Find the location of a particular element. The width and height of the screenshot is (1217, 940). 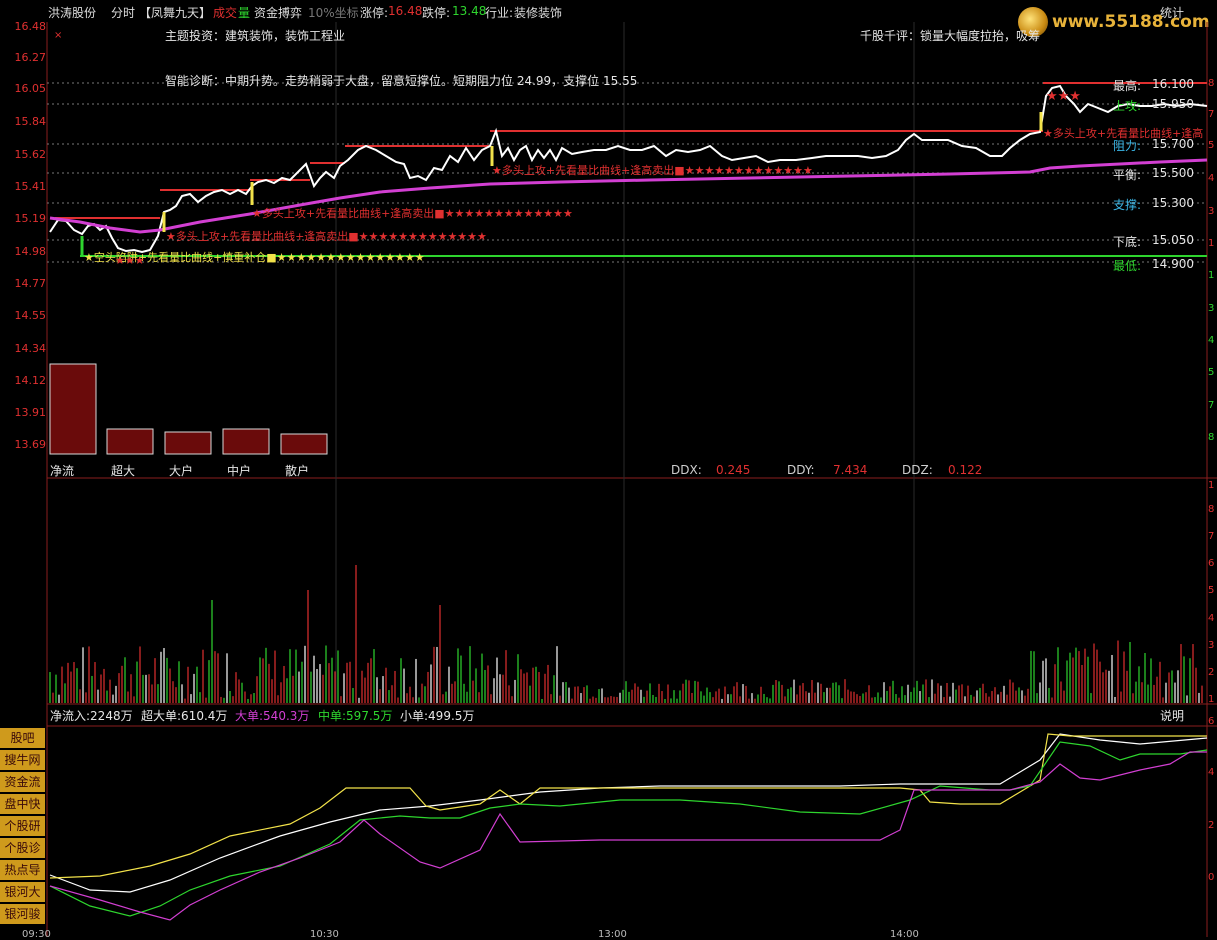

tab-volume-a: 成交 is located at coordinates (225, 13).